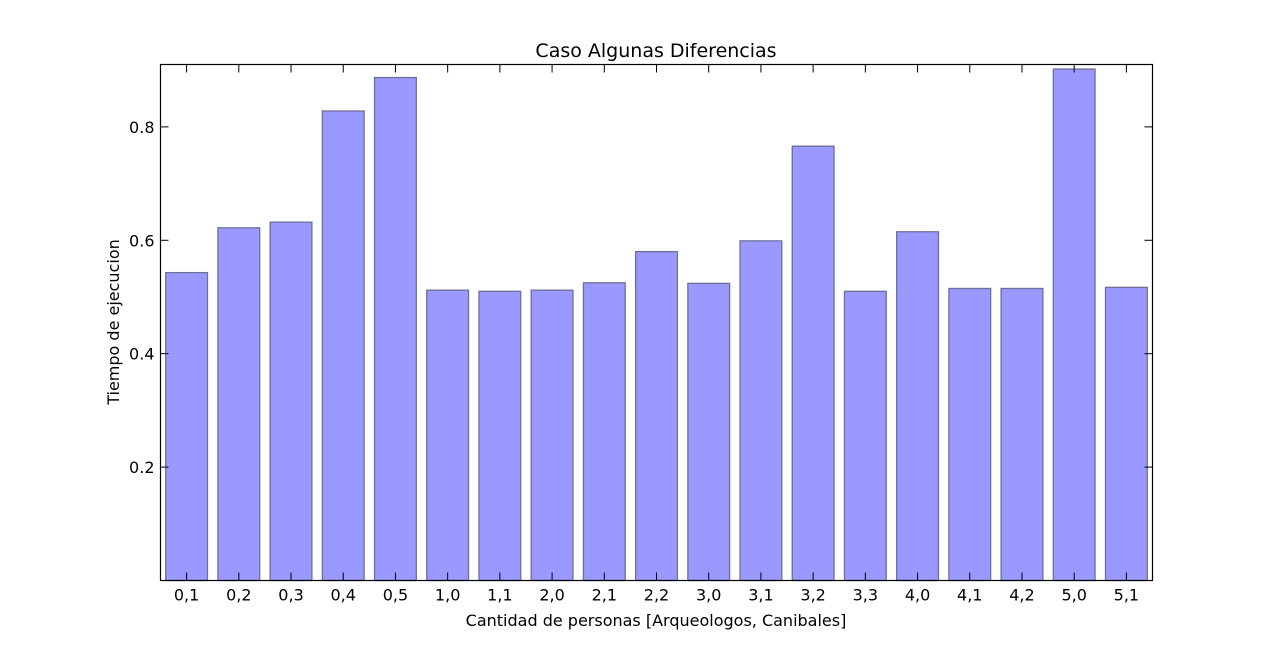 This screenshot has height=646, width=1280. I want to click on x-tick-label: 3,3, so click(865, 595).